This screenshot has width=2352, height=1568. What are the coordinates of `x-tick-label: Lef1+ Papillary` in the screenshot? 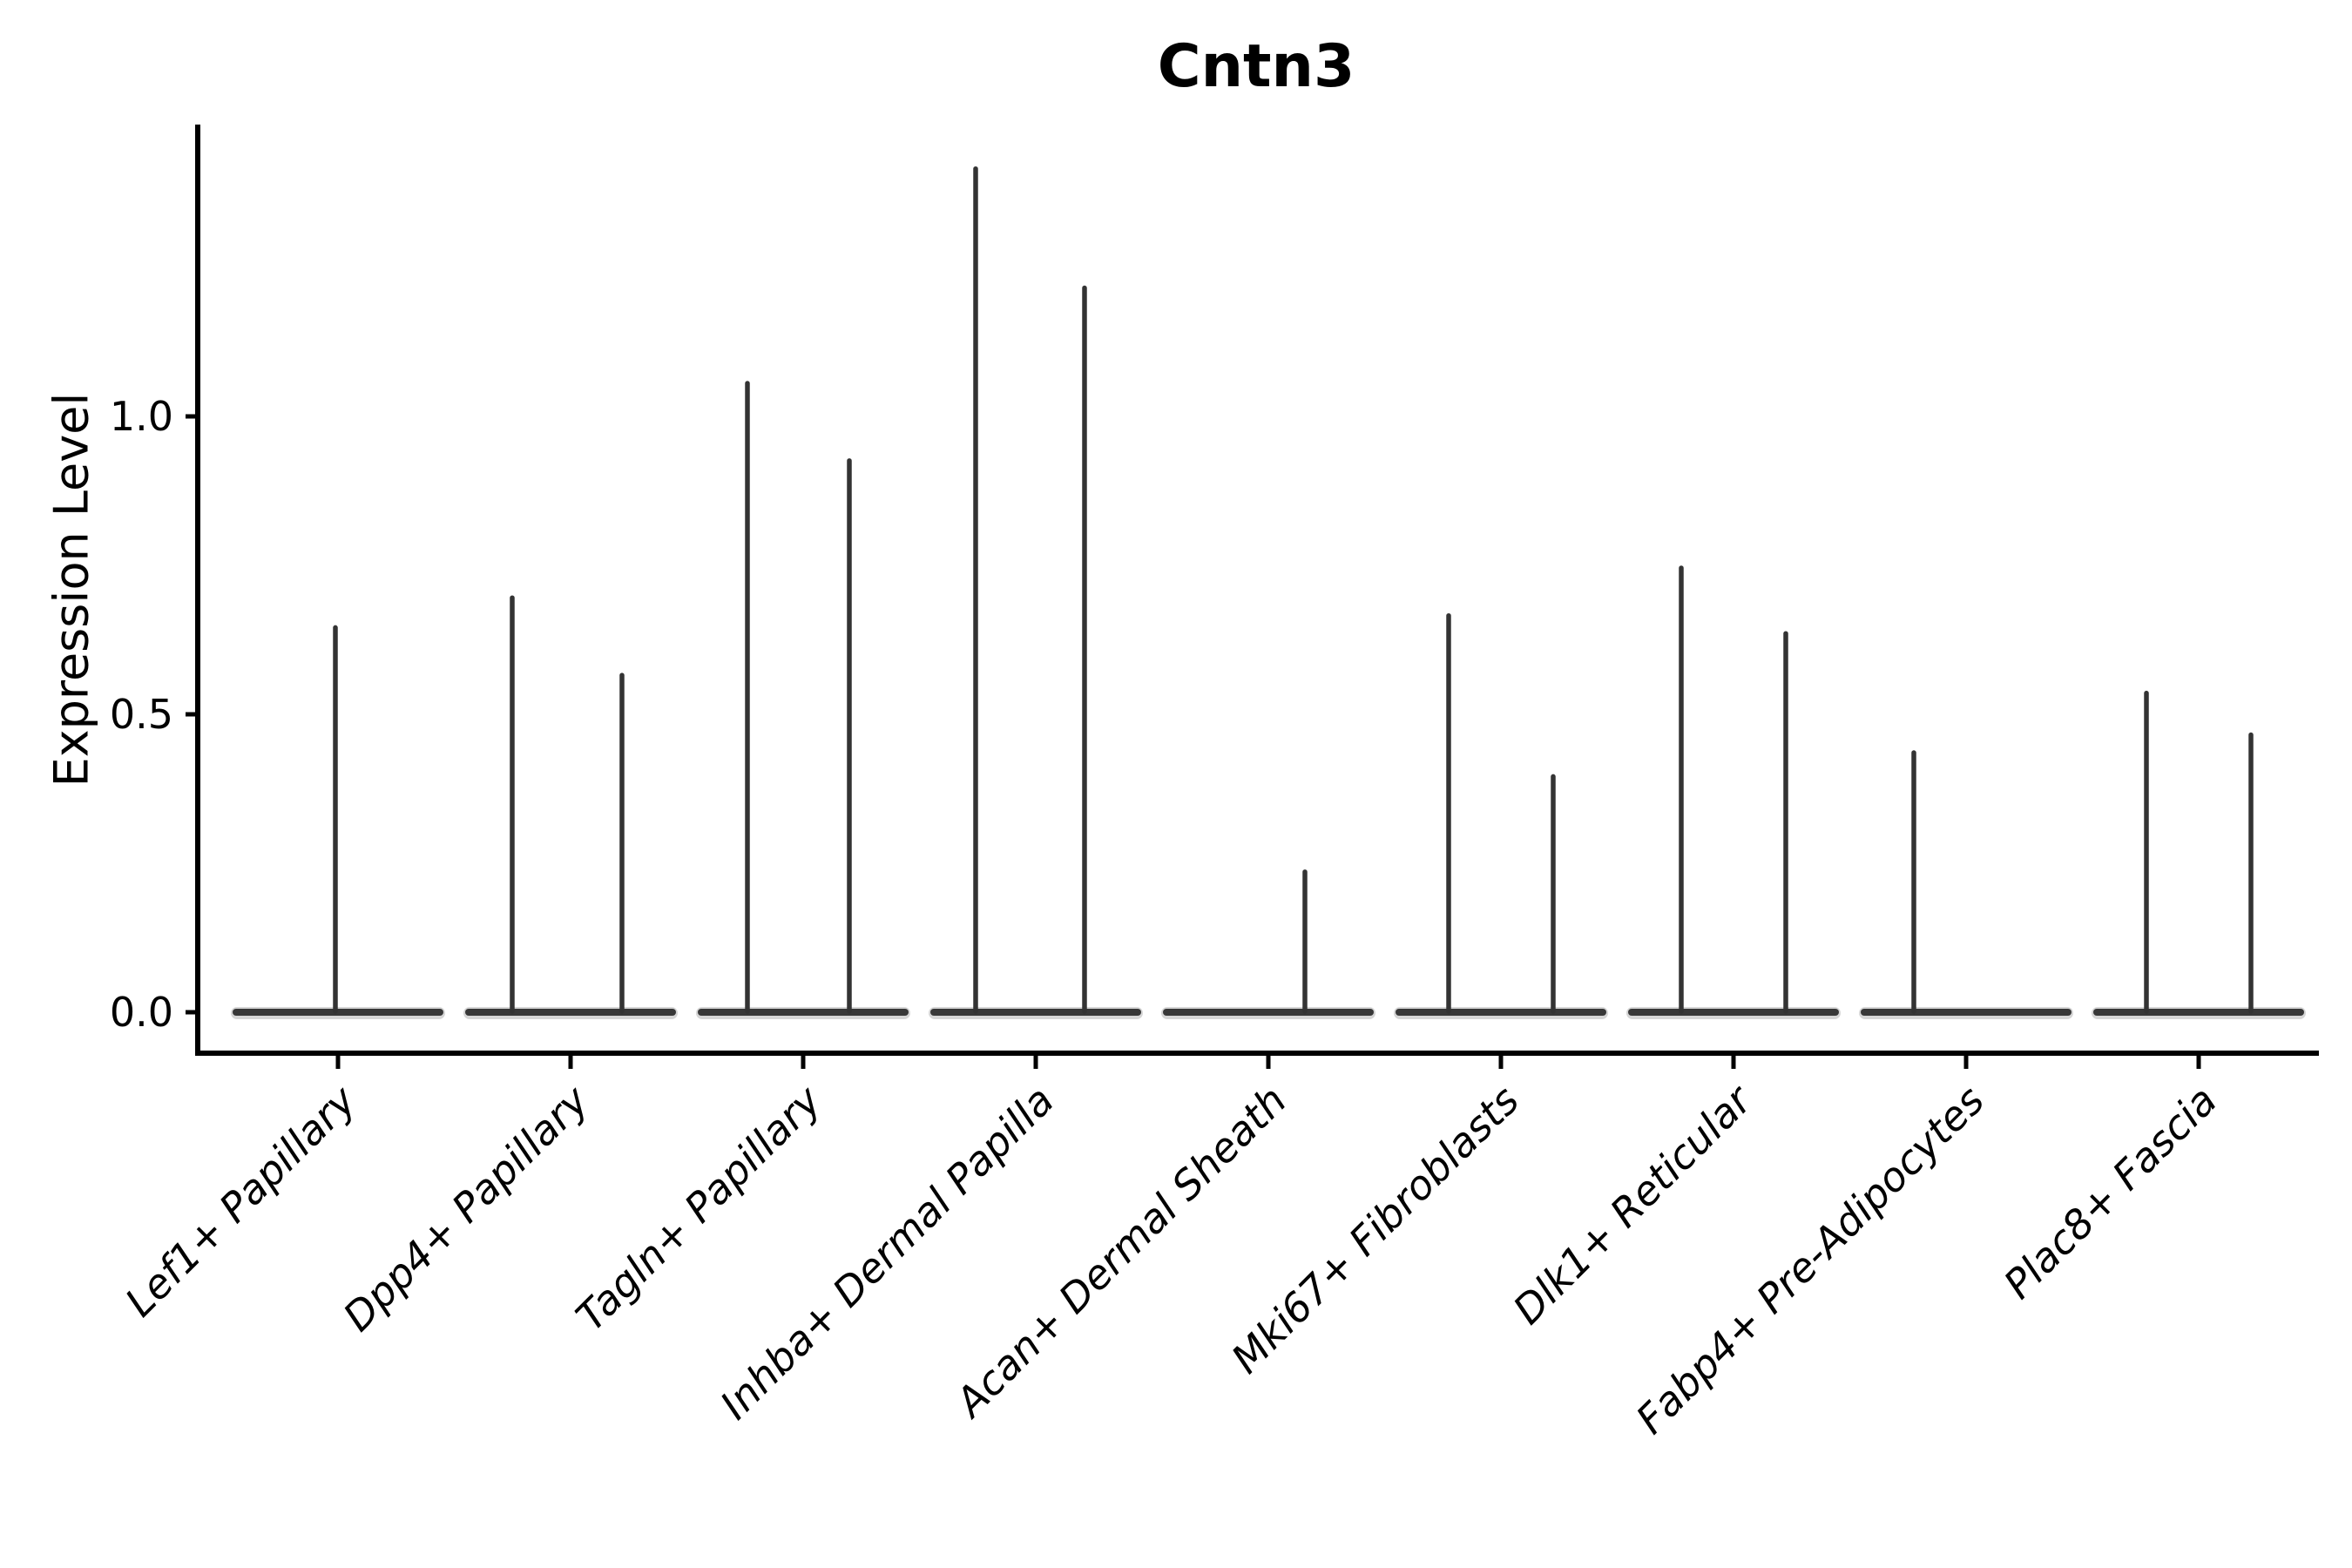 It's located at (240, 1201).